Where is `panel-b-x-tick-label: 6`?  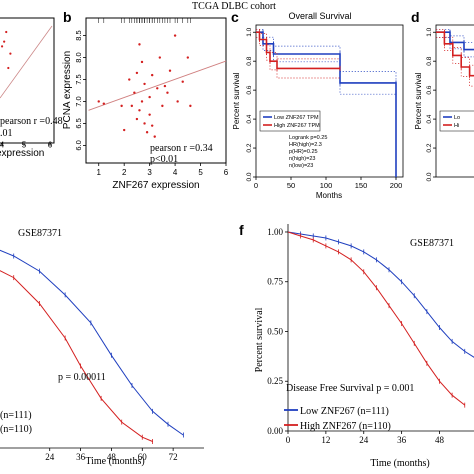 panel-b-x-tick-label: 6 is located at coordinates (226, 172).